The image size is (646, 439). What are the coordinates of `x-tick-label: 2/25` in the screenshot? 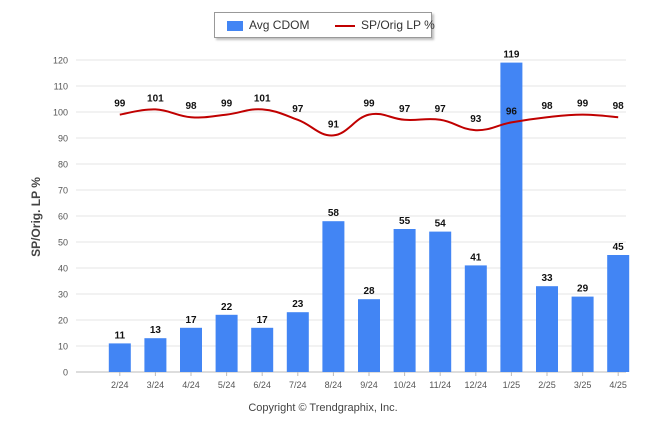 It's located at (547, 385).